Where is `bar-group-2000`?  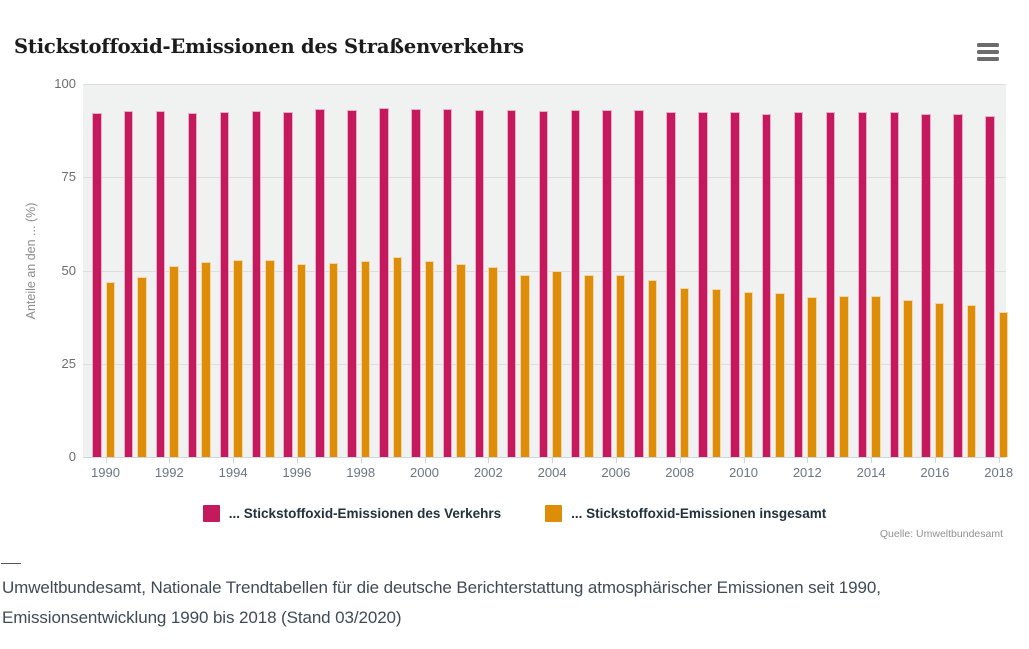 bar-group-2000 is located at coordinates (422, 270).